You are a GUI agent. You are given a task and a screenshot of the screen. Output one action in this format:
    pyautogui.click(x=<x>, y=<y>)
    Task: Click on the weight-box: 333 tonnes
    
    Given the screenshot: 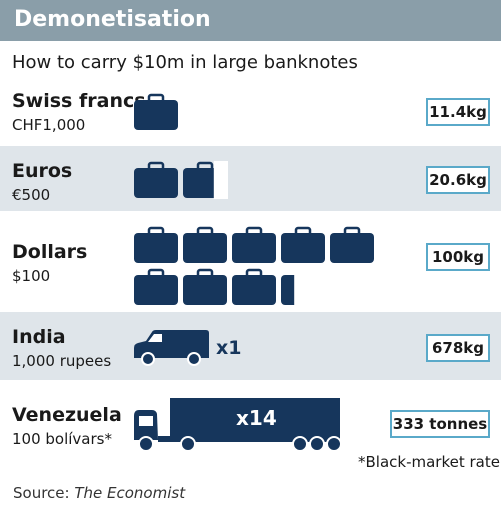 What is the action you would take?
    pyautogui.click(x=440, y=424)
    